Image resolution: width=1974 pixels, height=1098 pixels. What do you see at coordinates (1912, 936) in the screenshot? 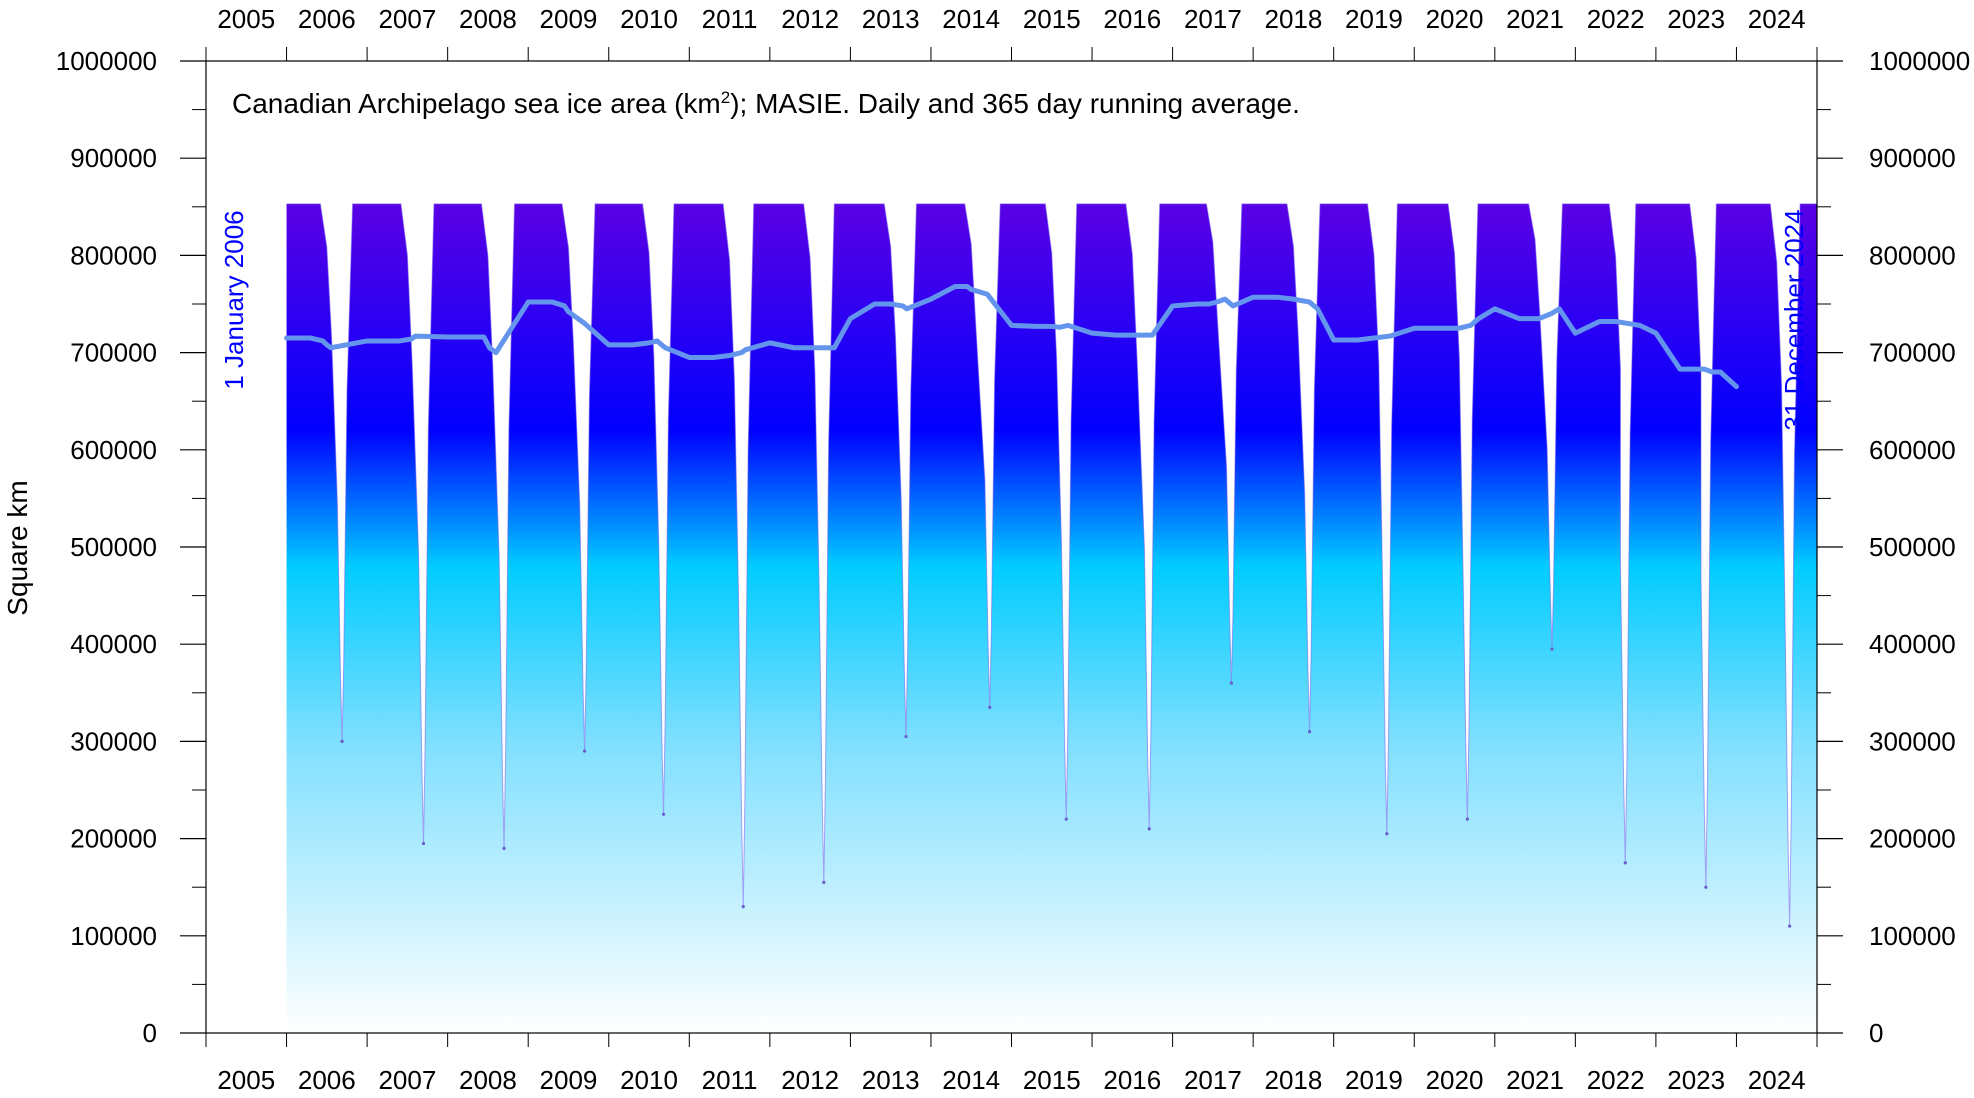
I see `y-tick-label-right-1: 100000` at bounding box center [1912, 936].